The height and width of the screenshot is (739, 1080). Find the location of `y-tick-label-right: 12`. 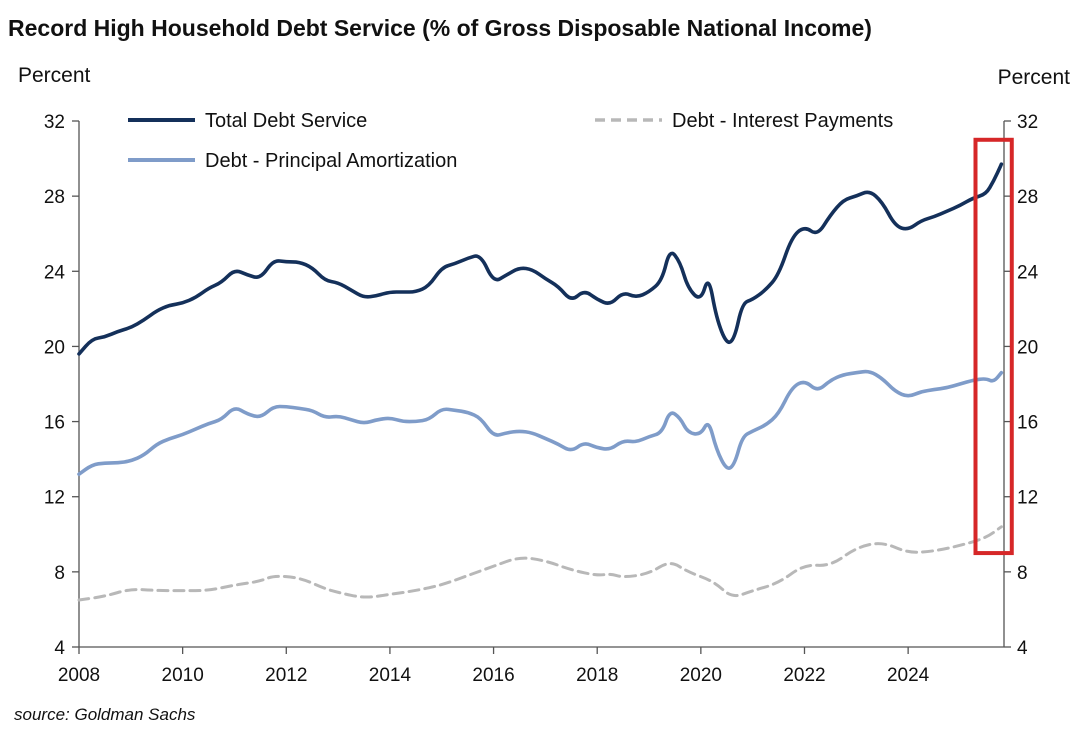

y-tick-label-right: 12 is located at coordinates (1027, 498).